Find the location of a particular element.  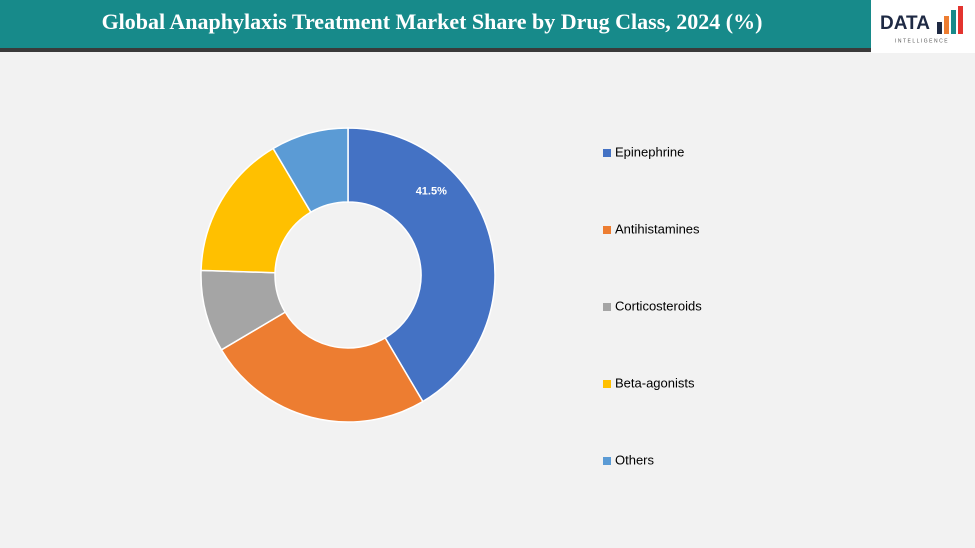

logo-box is located at coordinates (923, 26).